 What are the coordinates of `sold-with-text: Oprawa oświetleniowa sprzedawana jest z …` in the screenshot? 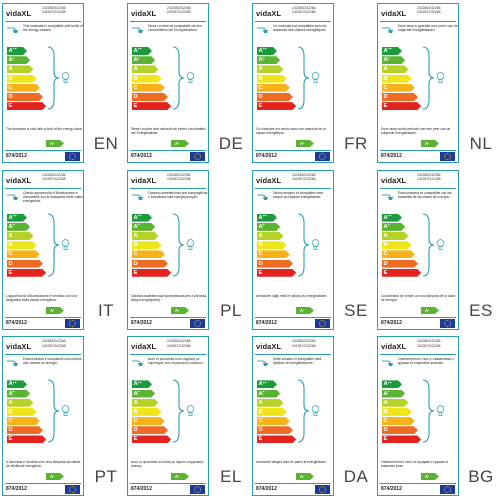 It's located at (169, 297).